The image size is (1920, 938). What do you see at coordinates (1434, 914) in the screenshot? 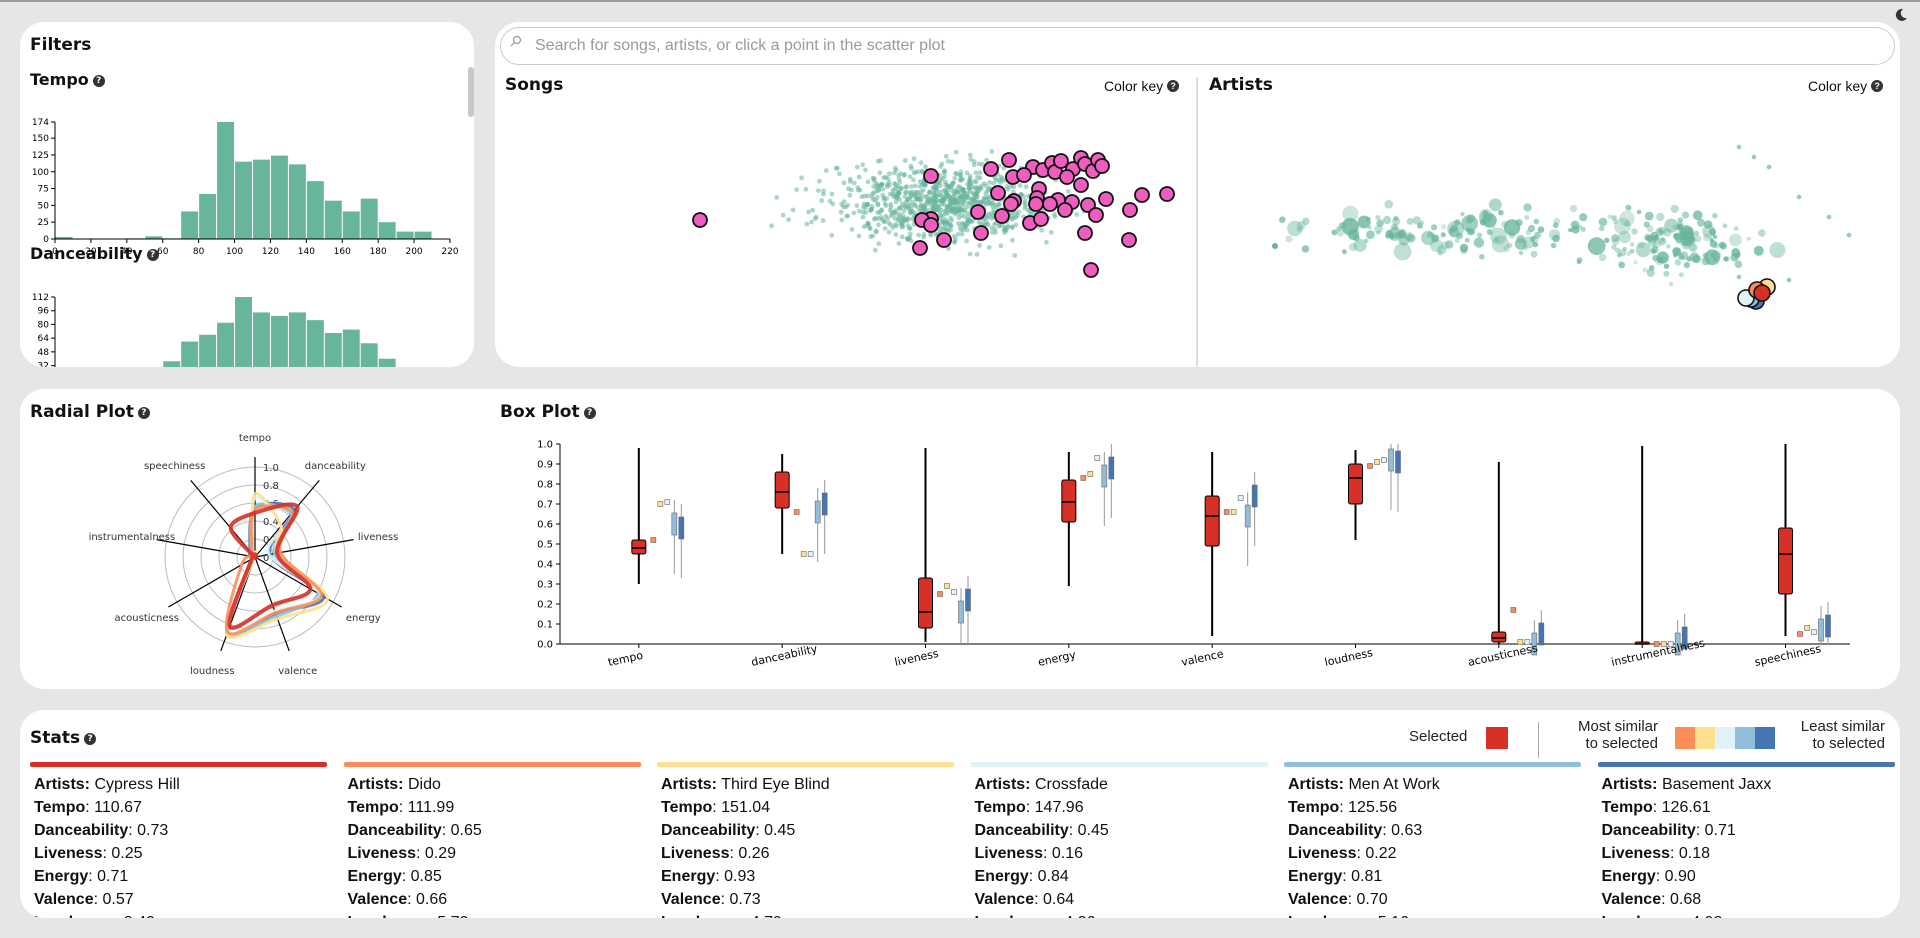
I see `card-row-loudness: Loudness: -5.16` at bounding box center [1434, 914].